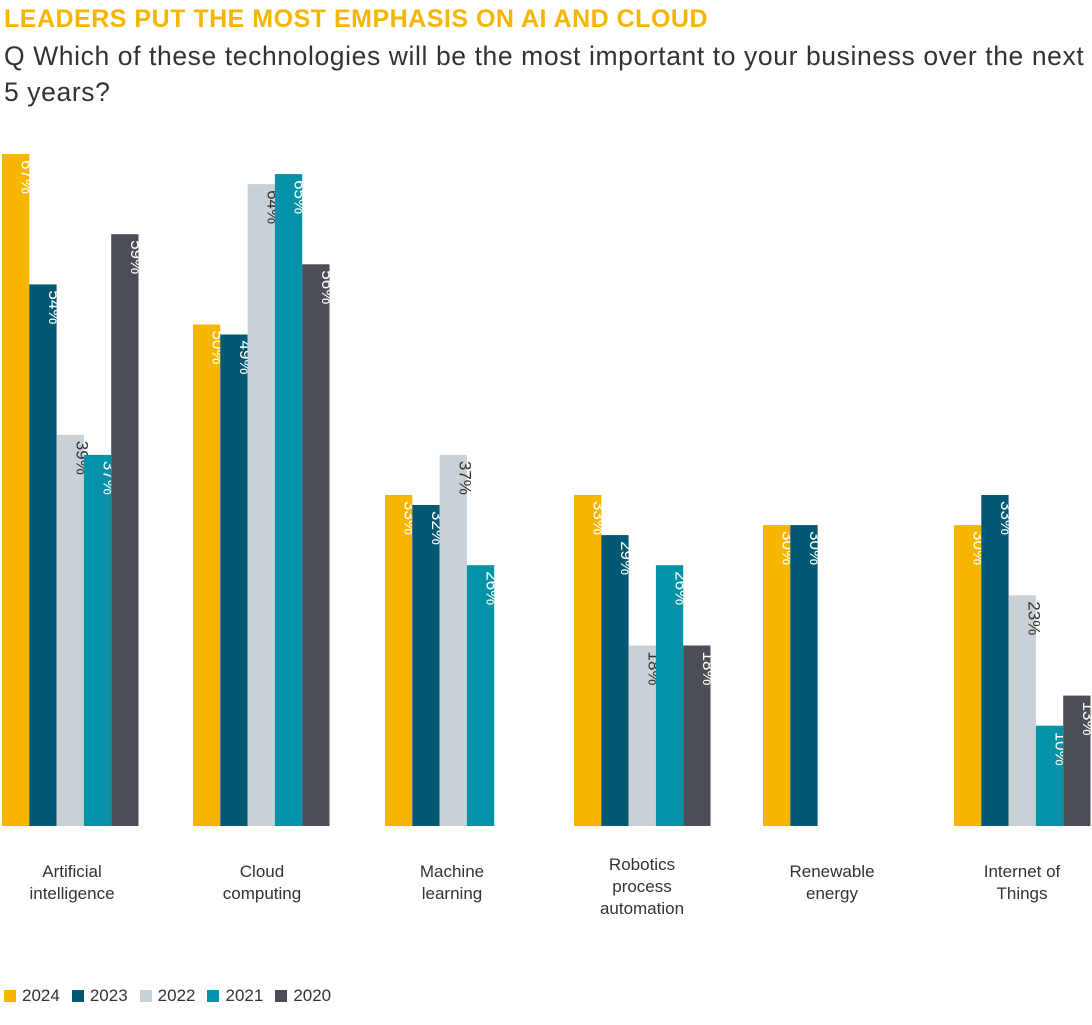  I want to click on legend-item-2023: 2023, so click(99, 996).